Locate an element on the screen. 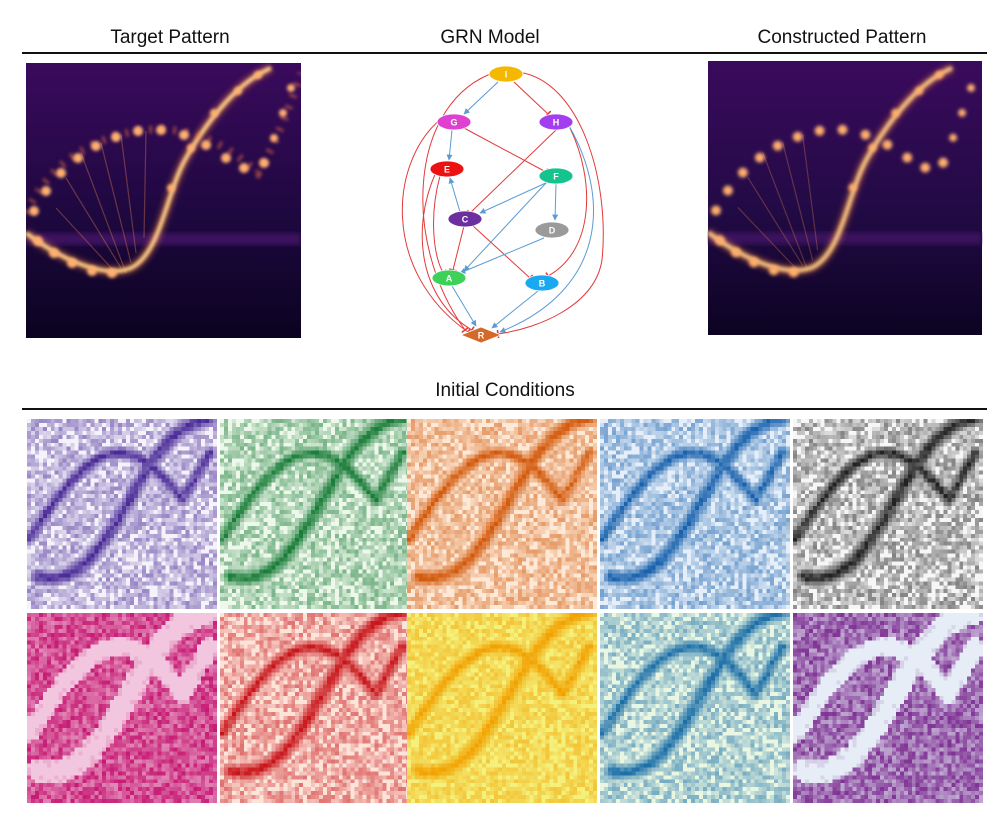 This screenshot has width=995, height=822. grn-model-title: GRN Model is located at coordinates (490, 37).